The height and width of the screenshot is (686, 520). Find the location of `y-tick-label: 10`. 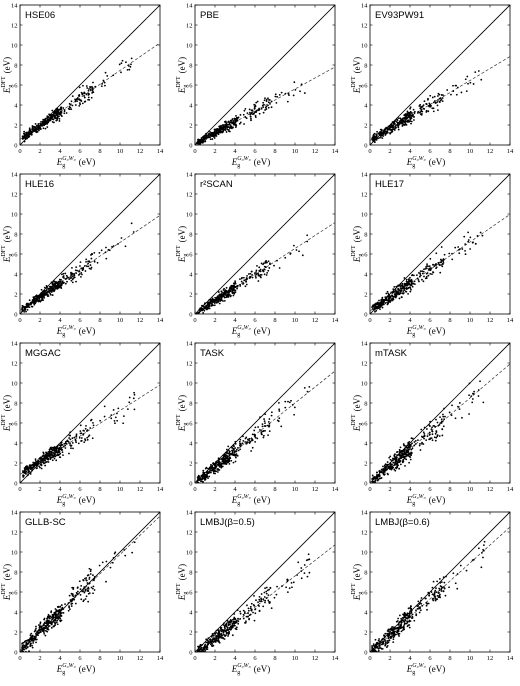

y-tick-label: 10 is located at coordinates (189, 552).